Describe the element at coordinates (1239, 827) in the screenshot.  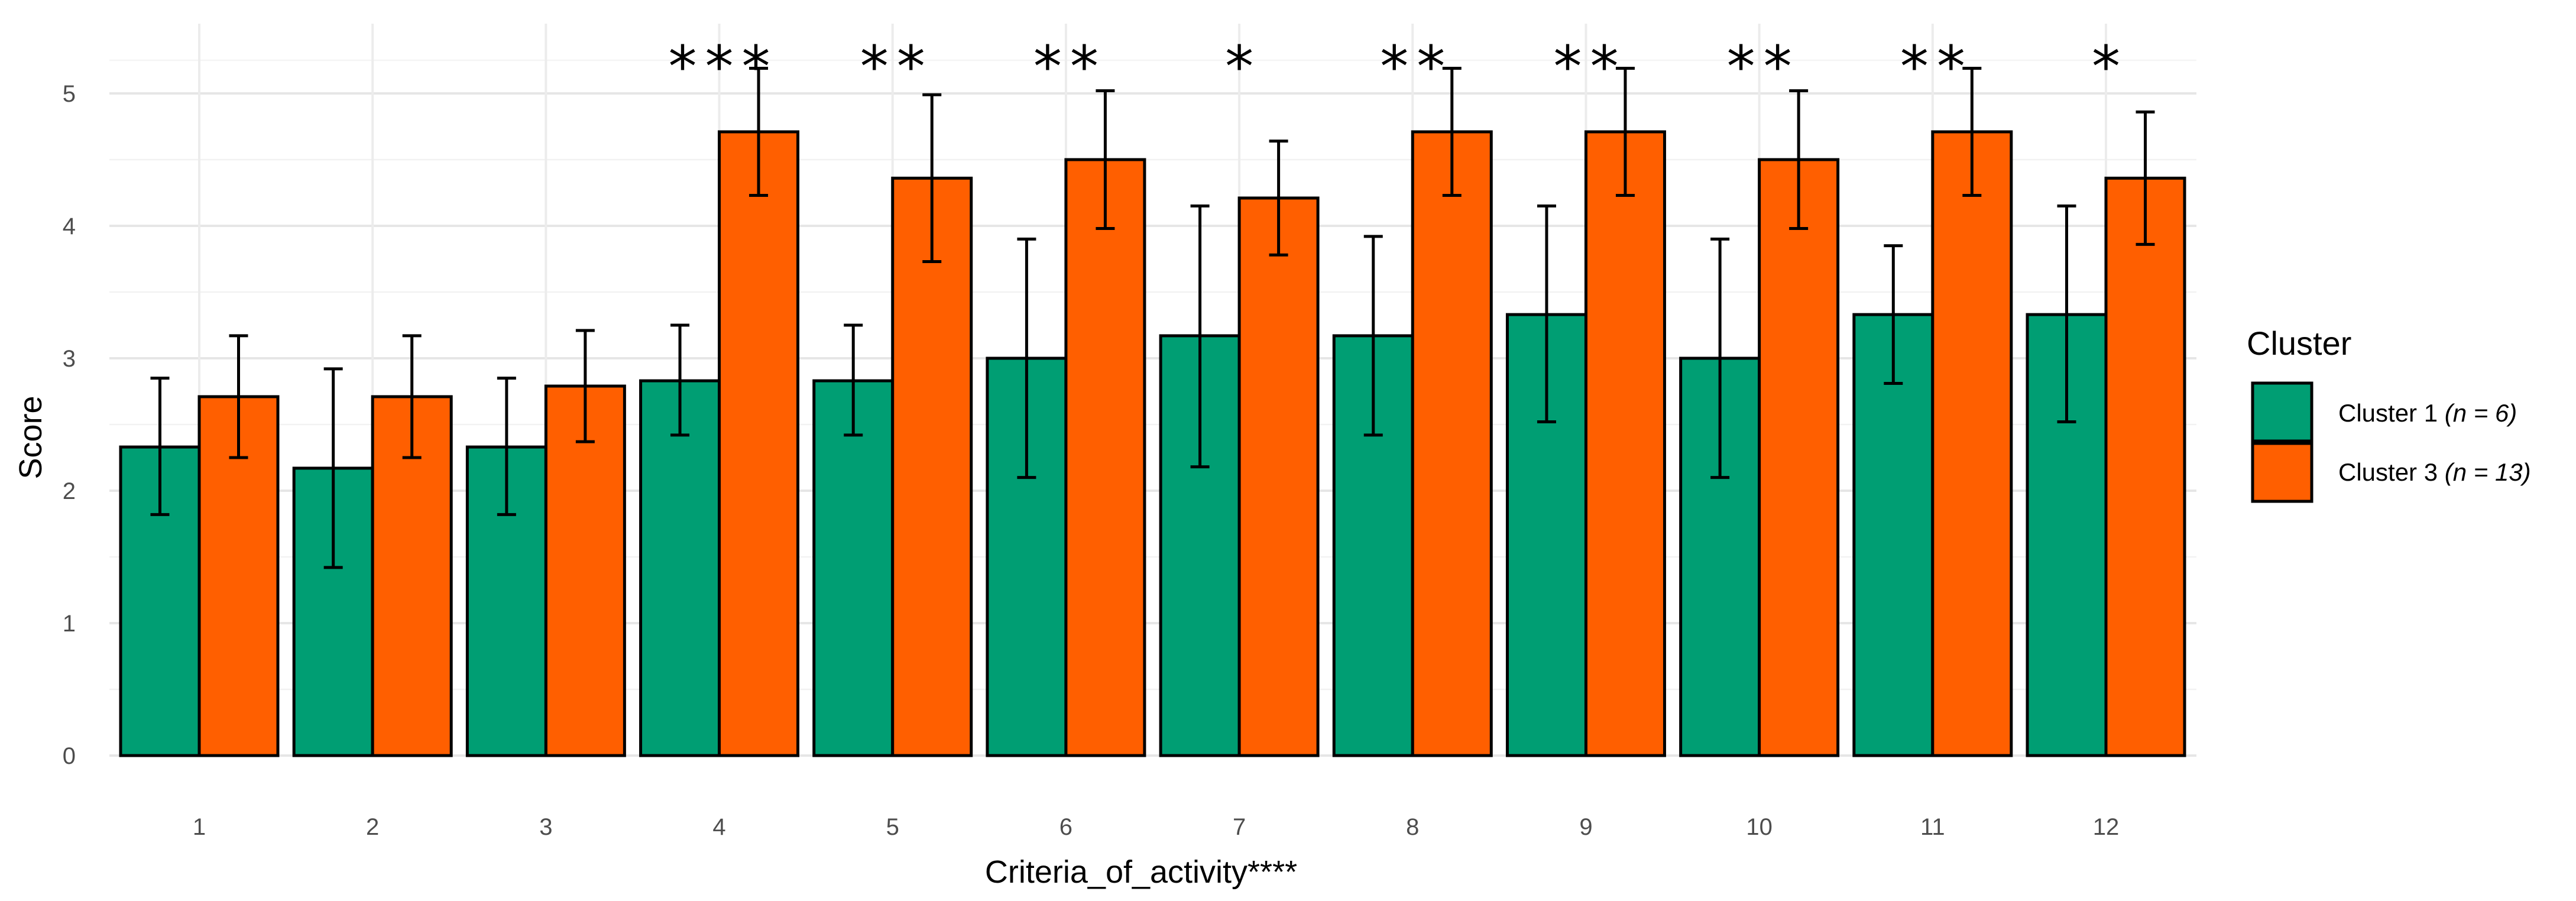
I see `x-tick-label: 7` at that location.